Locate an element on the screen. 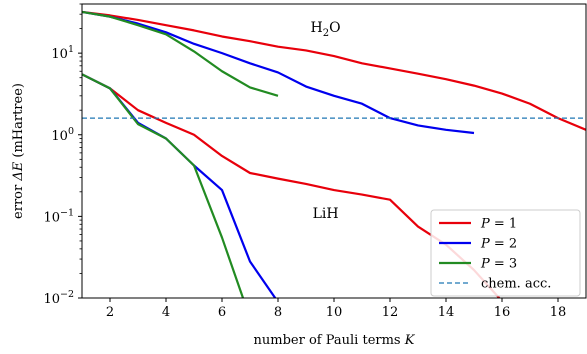 Image resolution: width=587 pixels, height=354 pixels. molecule-label: LiH is located at coordinates (326, 214).